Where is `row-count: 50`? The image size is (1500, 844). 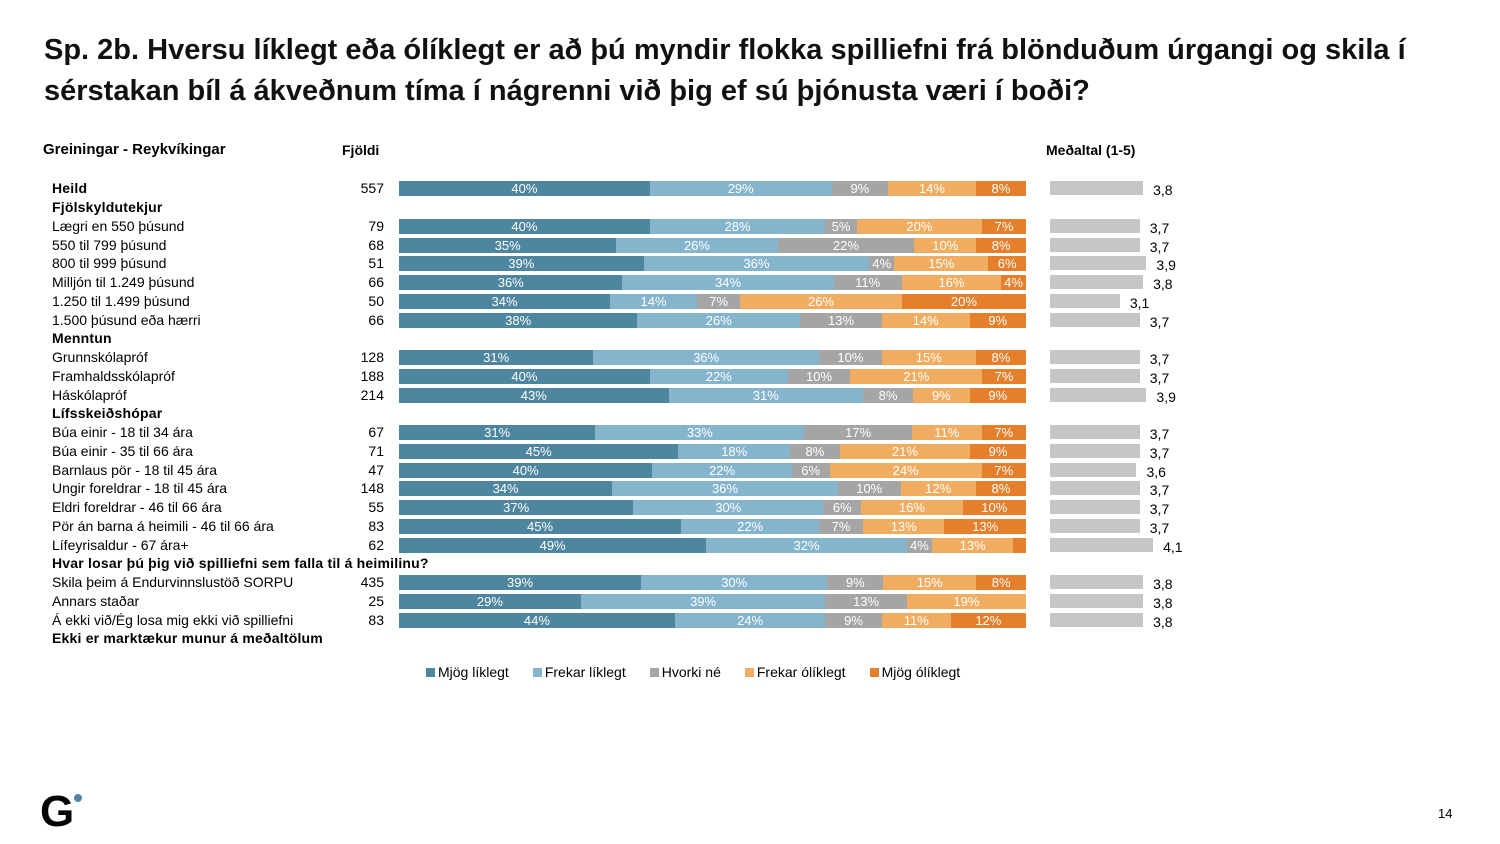 row-count: 50 is located at coordinates (376, 300).